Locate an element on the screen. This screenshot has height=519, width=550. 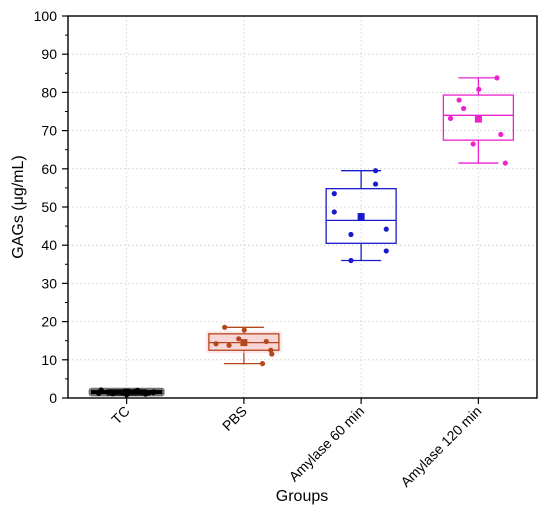
y-axis-title: GAGs (μg/mL) is located at coordinates (18, 206).